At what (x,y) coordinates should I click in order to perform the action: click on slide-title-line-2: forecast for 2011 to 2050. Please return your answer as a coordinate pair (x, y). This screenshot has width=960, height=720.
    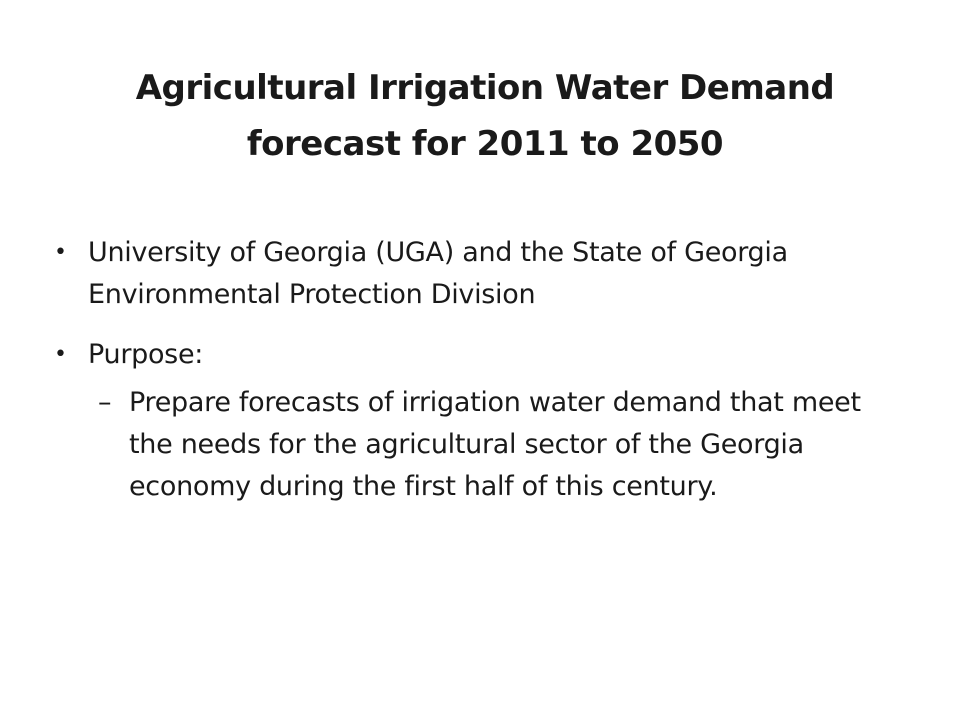
    Looking at the image, I should click on (485, 144).